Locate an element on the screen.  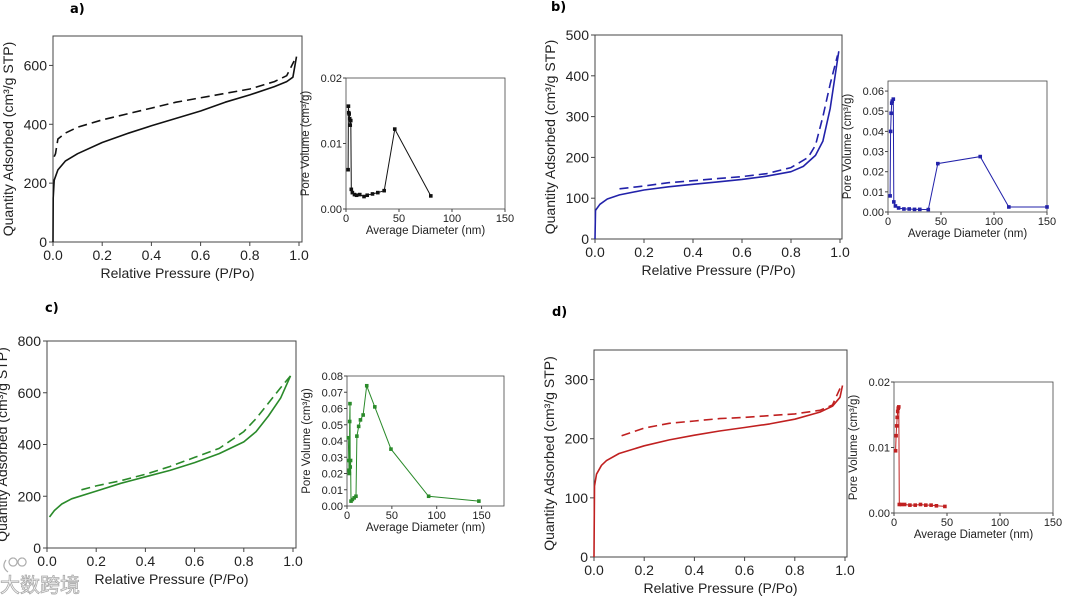
y-tick-label: 600 is located at coordinates (30, 393).